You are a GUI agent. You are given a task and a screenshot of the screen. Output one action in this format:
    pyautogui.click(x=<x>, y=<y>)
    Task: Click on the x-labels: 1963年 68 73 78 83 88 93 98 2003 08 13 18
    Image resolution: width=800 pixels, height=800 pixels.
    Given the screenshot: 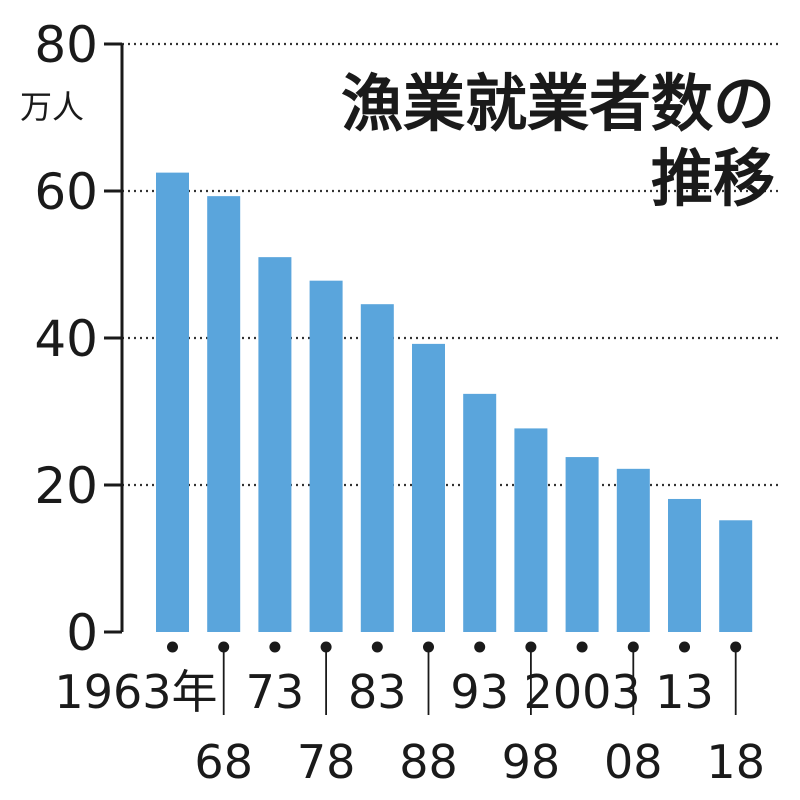 What is the action you would take?
    pyautogui.click(x=409, y=727)
    